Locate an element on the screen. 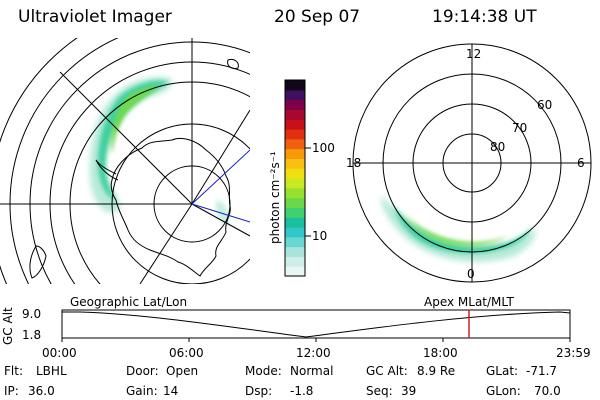 The image size is (600, 400). status-flt-key: Flt: is located at coordinates (13, 371).